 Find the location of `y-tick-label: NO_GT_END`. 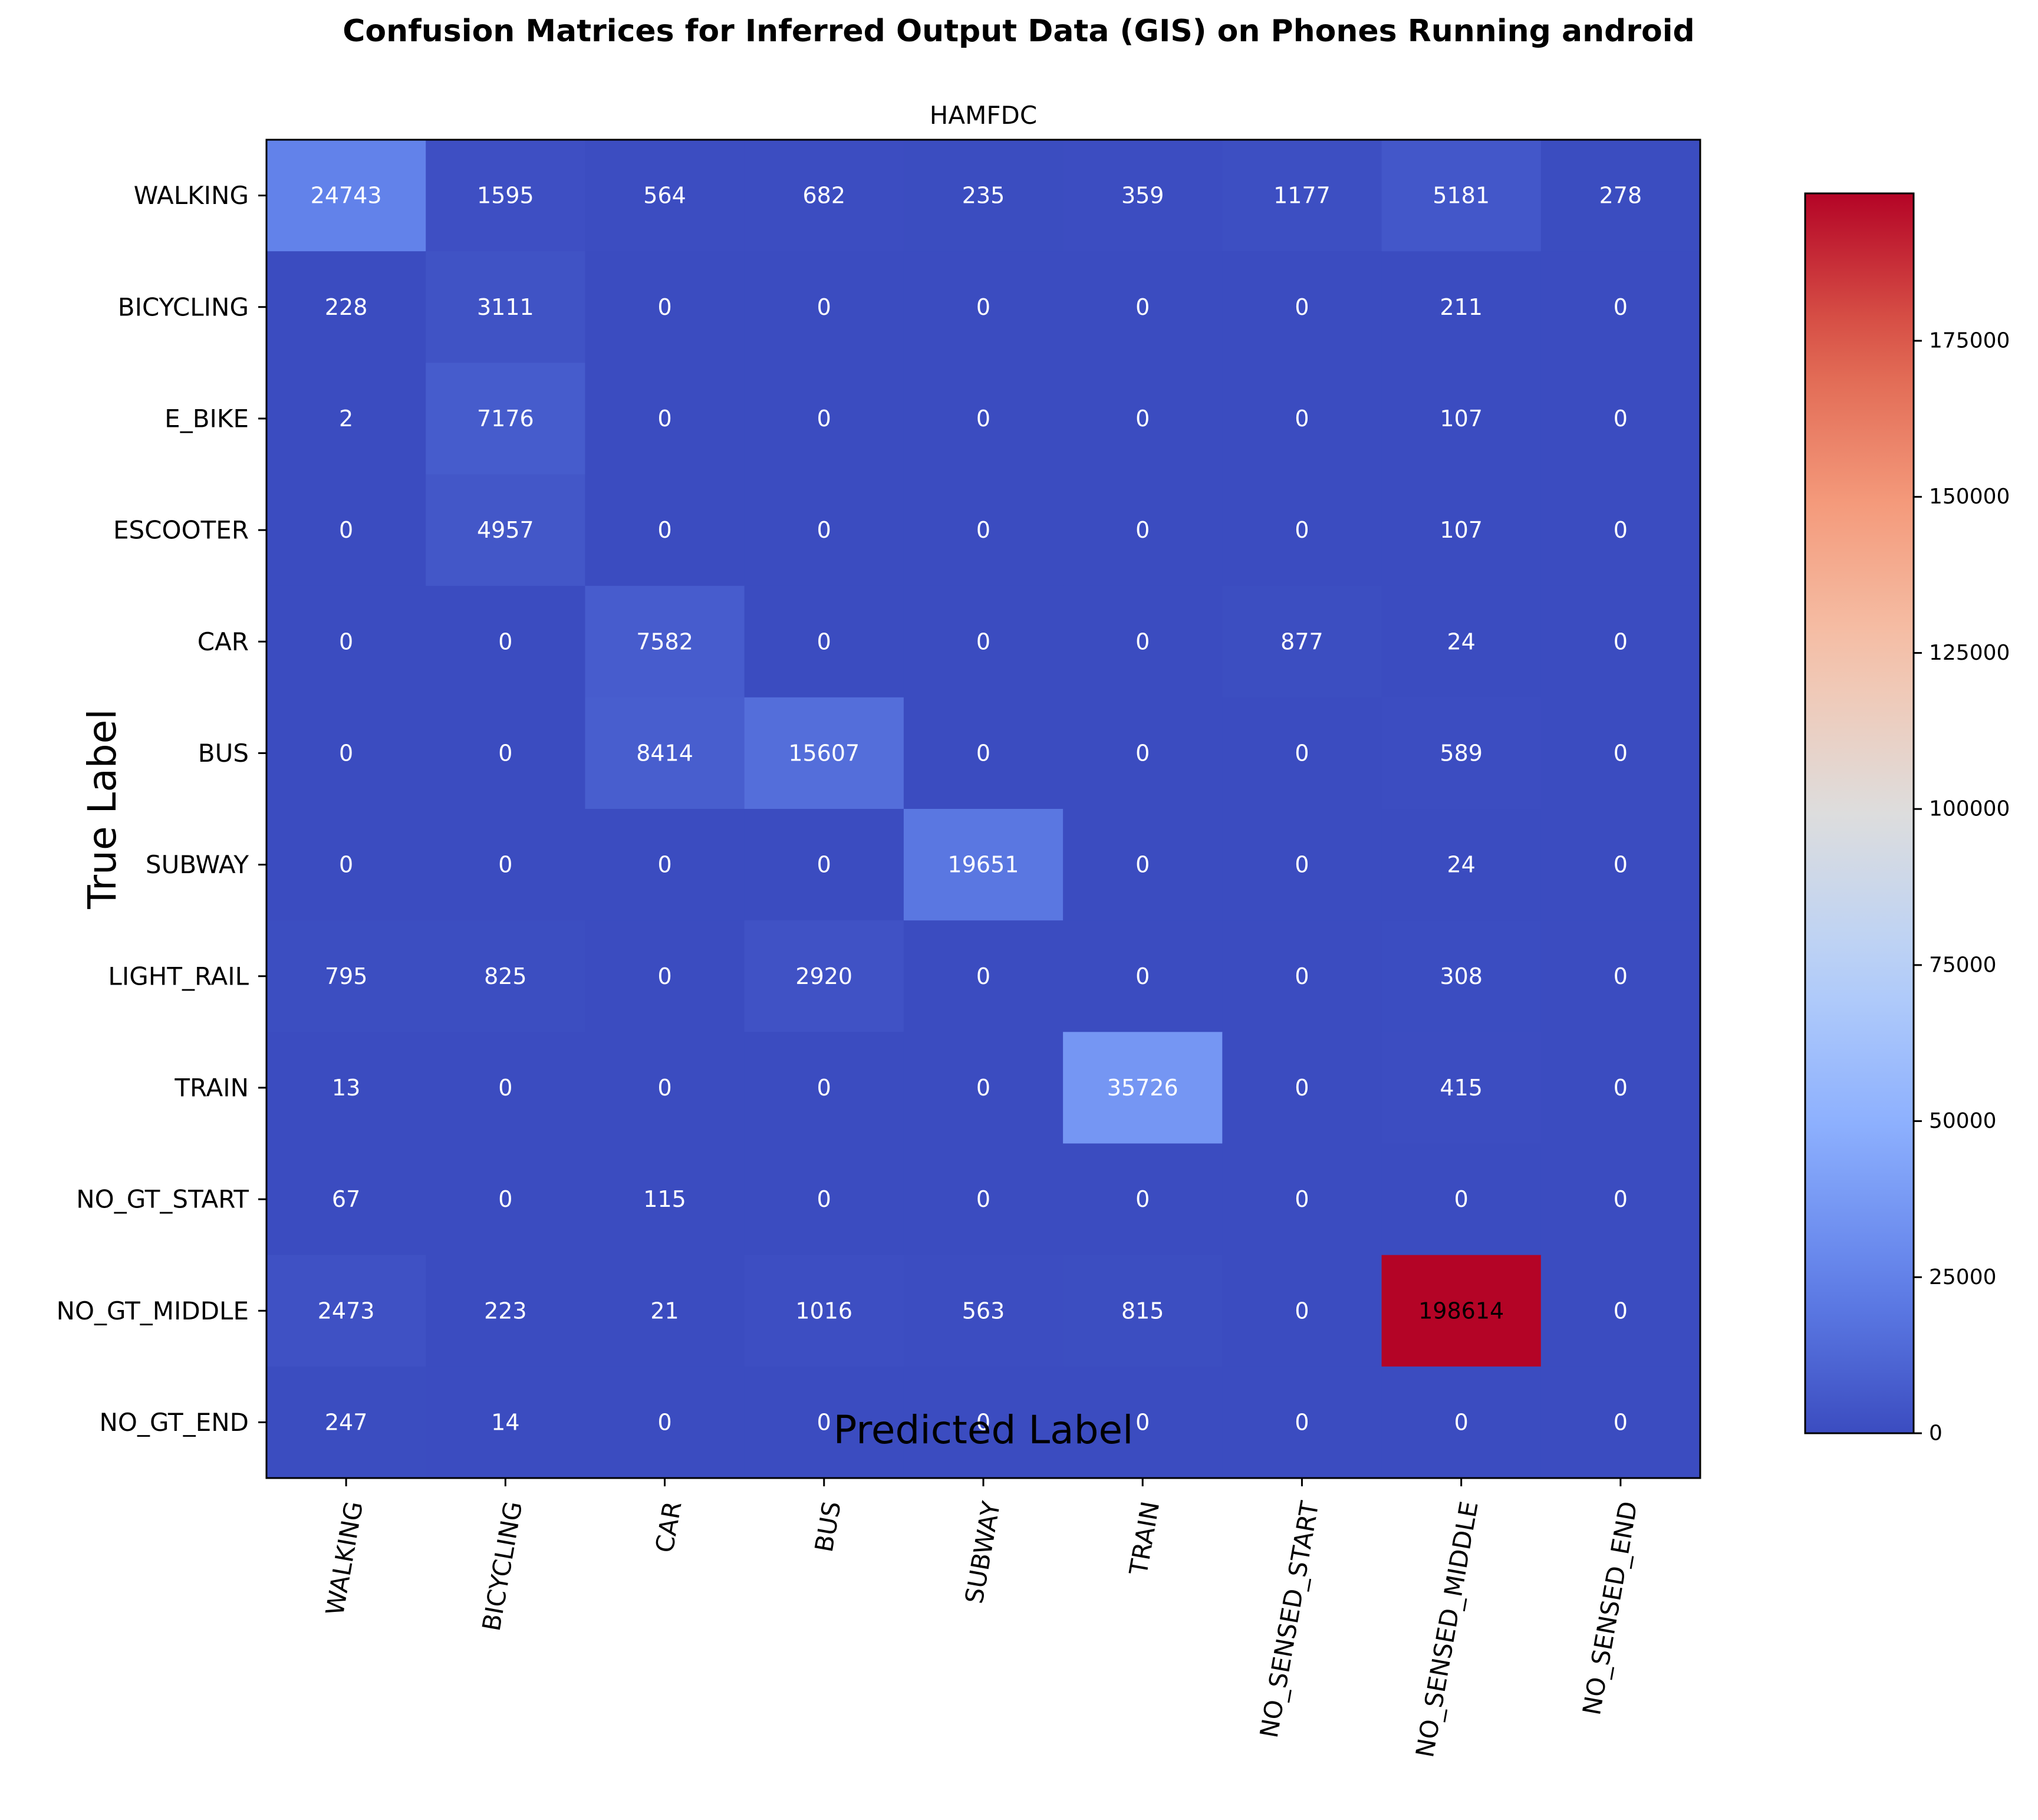

y-tick-label: NO_GT_END is located at coordinates (174, 1422).